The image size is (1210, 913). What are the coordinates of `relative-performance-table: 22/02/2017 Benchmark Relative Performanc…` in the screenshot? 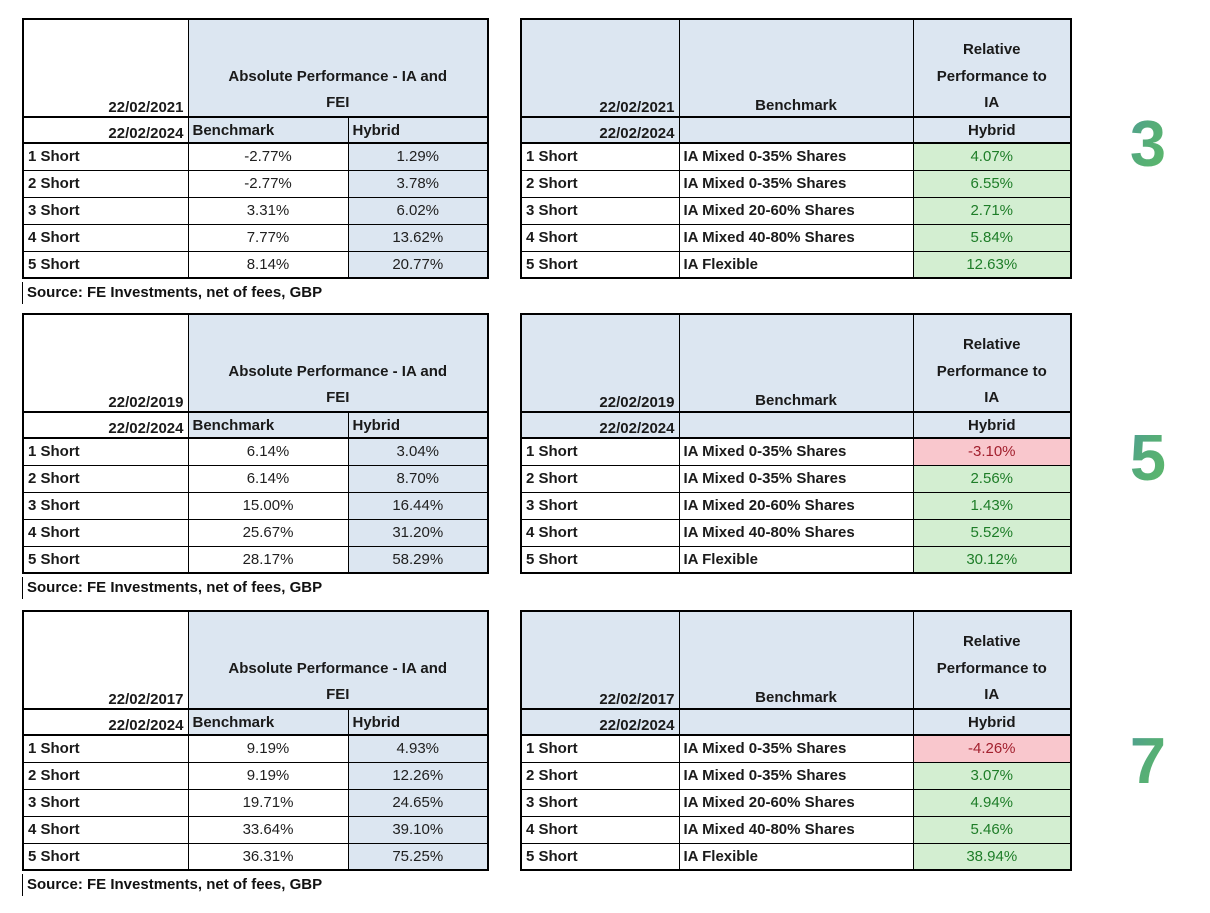 It's located at (796, 740).